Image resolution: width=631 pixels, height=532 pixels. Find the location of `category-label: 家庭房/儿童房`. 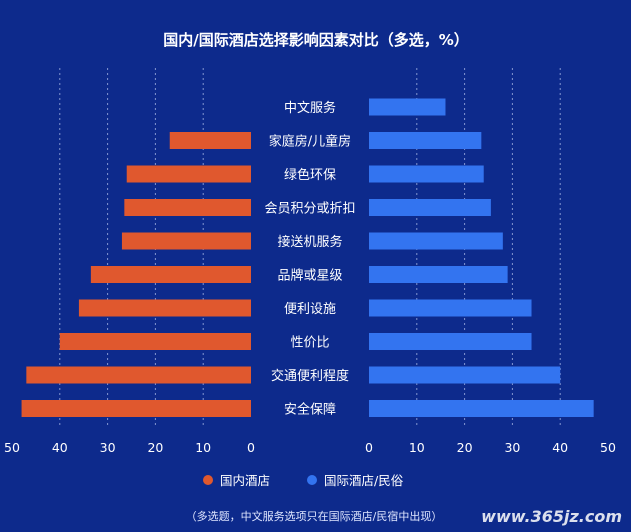

category-label: 家庭房/儿童房 is located at coordinates (310, 142).